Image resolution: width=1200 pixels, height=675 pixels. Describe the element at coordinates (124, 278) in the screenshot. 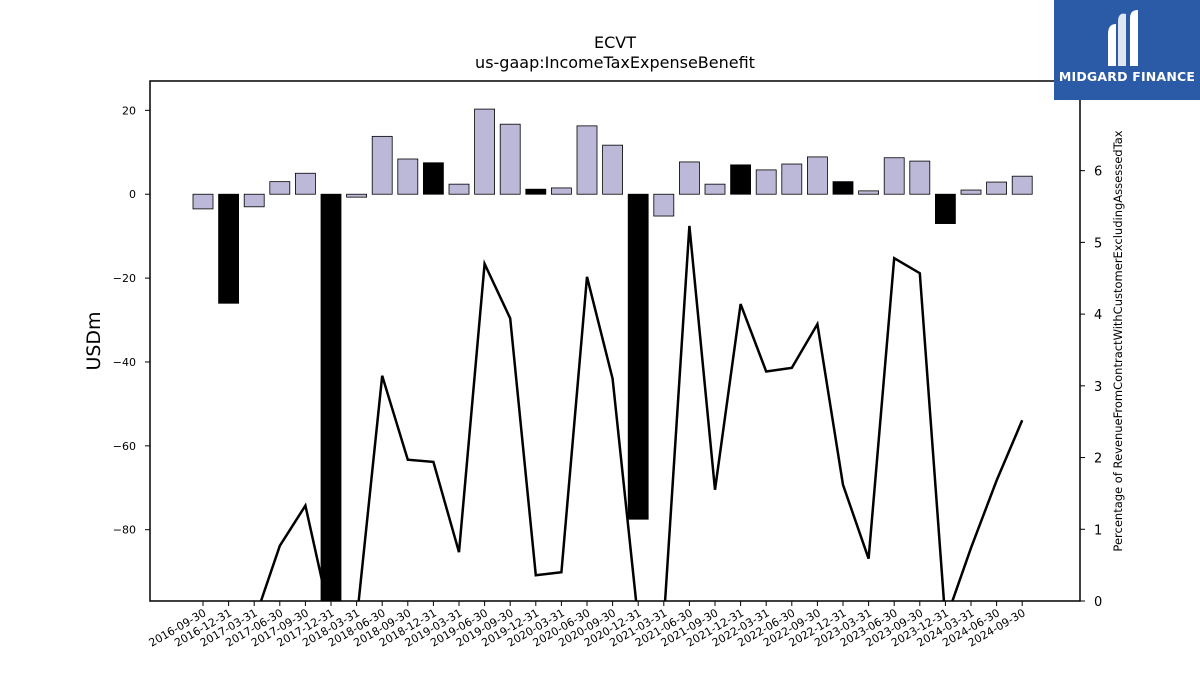

I see `y-tick-label: −20` at that location.